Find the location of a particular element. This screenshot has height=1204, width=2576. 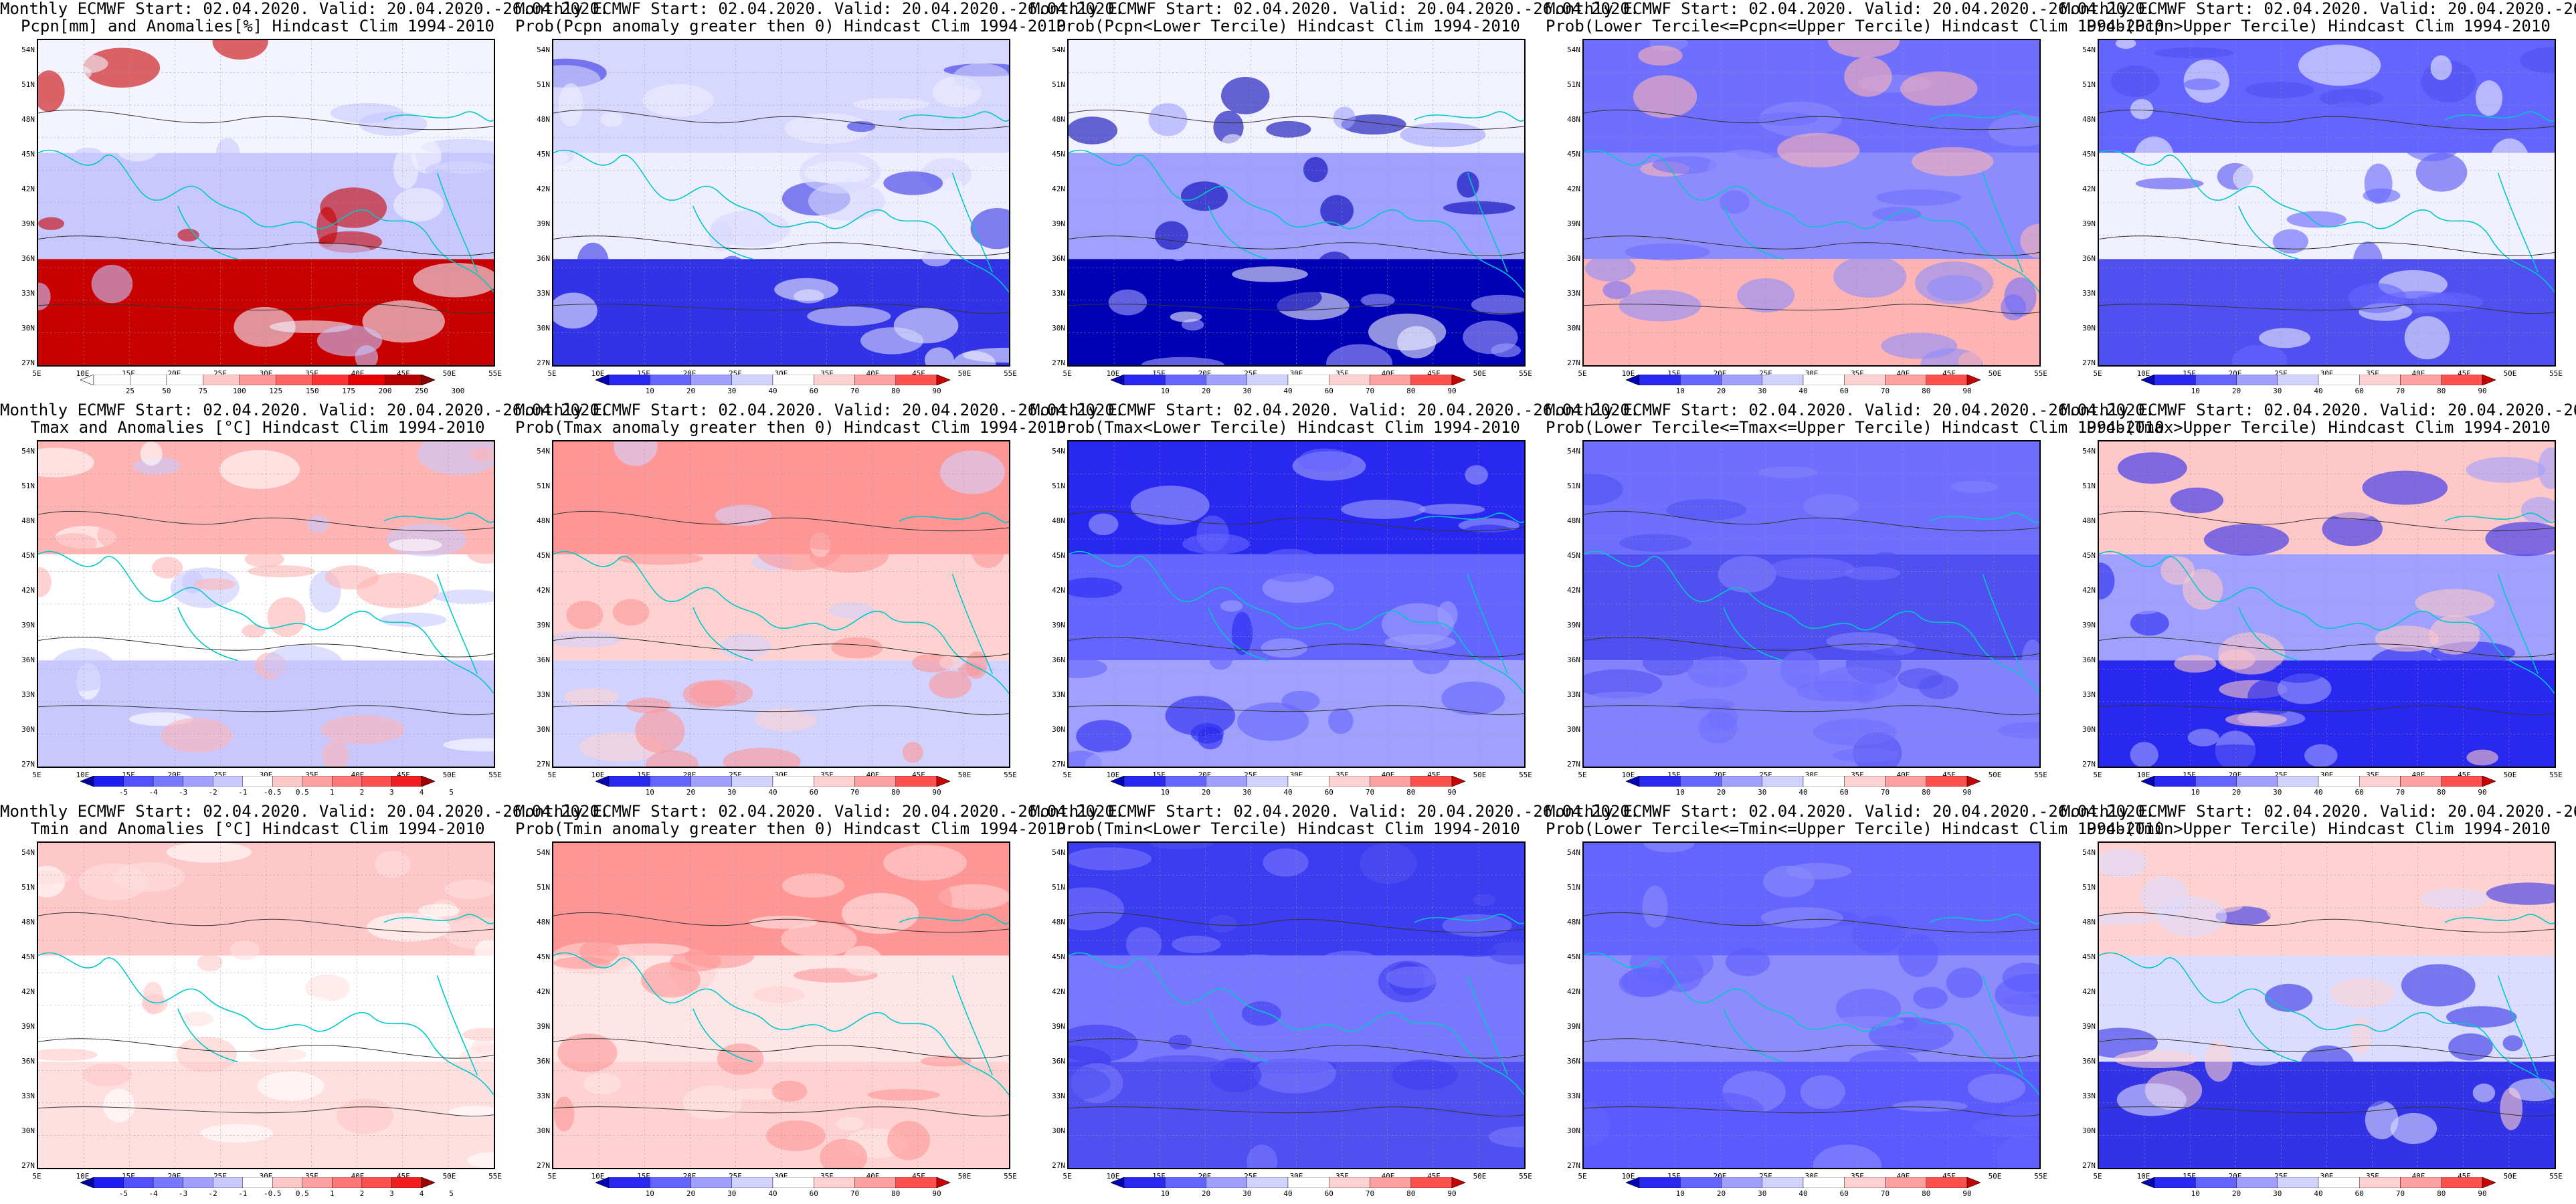

field-band-mid is located at coordinates (2327, 206).